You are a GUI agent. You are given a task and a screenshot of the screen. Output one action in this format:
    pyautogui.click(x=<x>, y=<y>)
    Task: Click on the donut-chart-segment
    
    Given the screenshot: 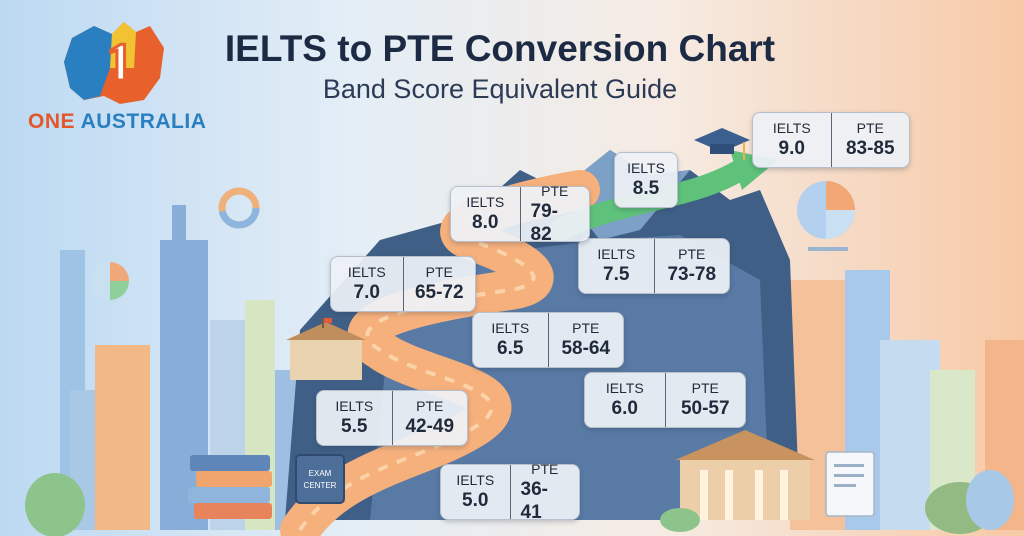 What is the action you would take?
    pyautogui.click(x=239, y=208)
    